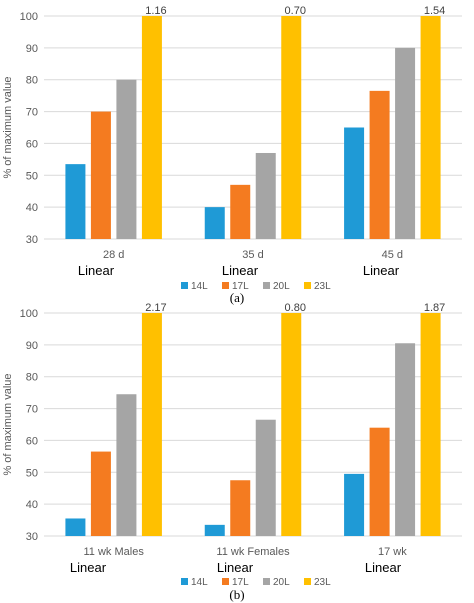 This screenshot has width=474, height=603. Describe the element at coordinates (434, 11) in the screenshot. I see `bar-data-label: 1.54` at that location.